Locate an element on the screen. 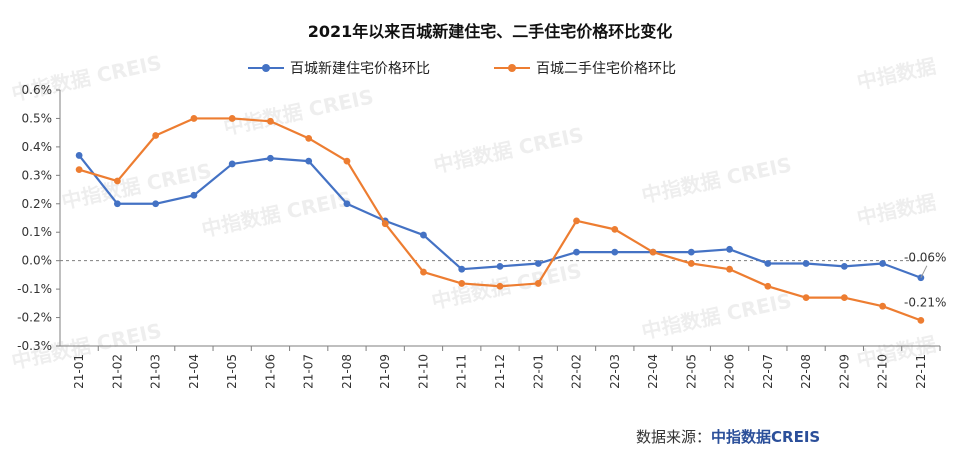  y-tick-label: 0.4% is located at coordinates (37, 147).